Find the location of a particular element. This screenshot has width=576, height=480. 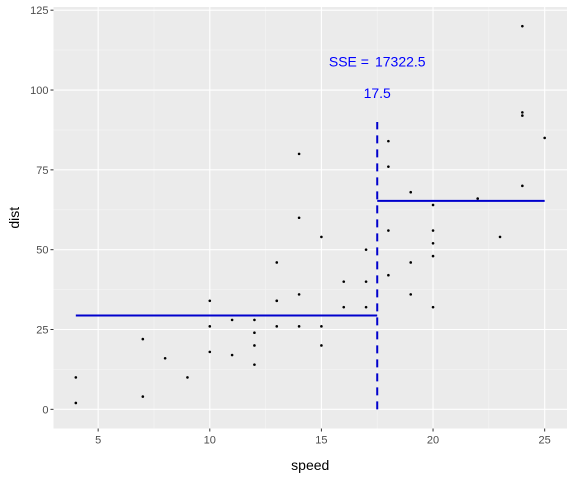

x-axis-title: speed is located at coordinates (310, 465).